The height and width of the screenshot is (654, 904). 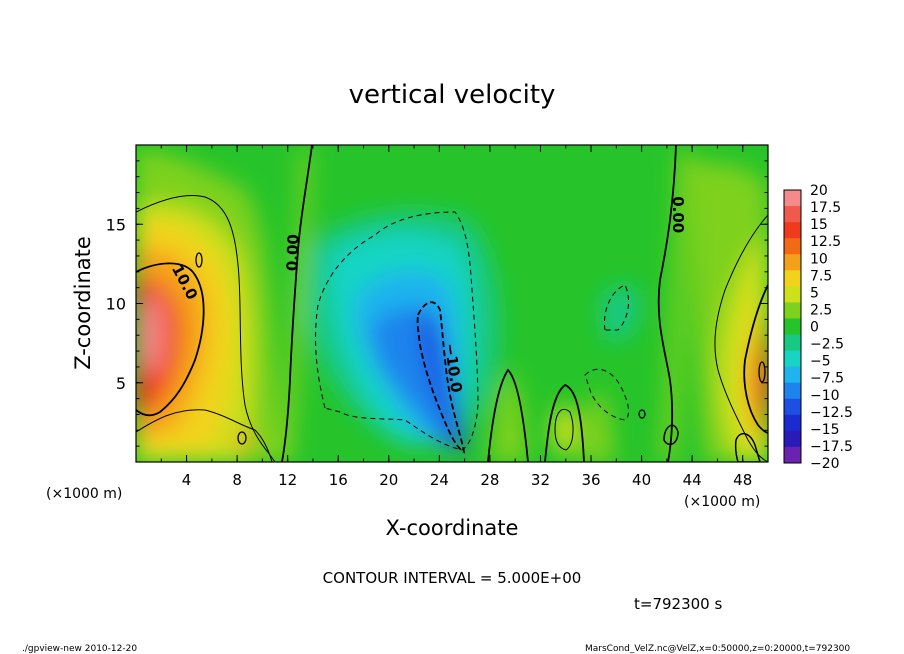 What do you see at coordinates (825, 430) in the screenshot?
I see `colorbar-label: −15` at bounding box center [825, 430].